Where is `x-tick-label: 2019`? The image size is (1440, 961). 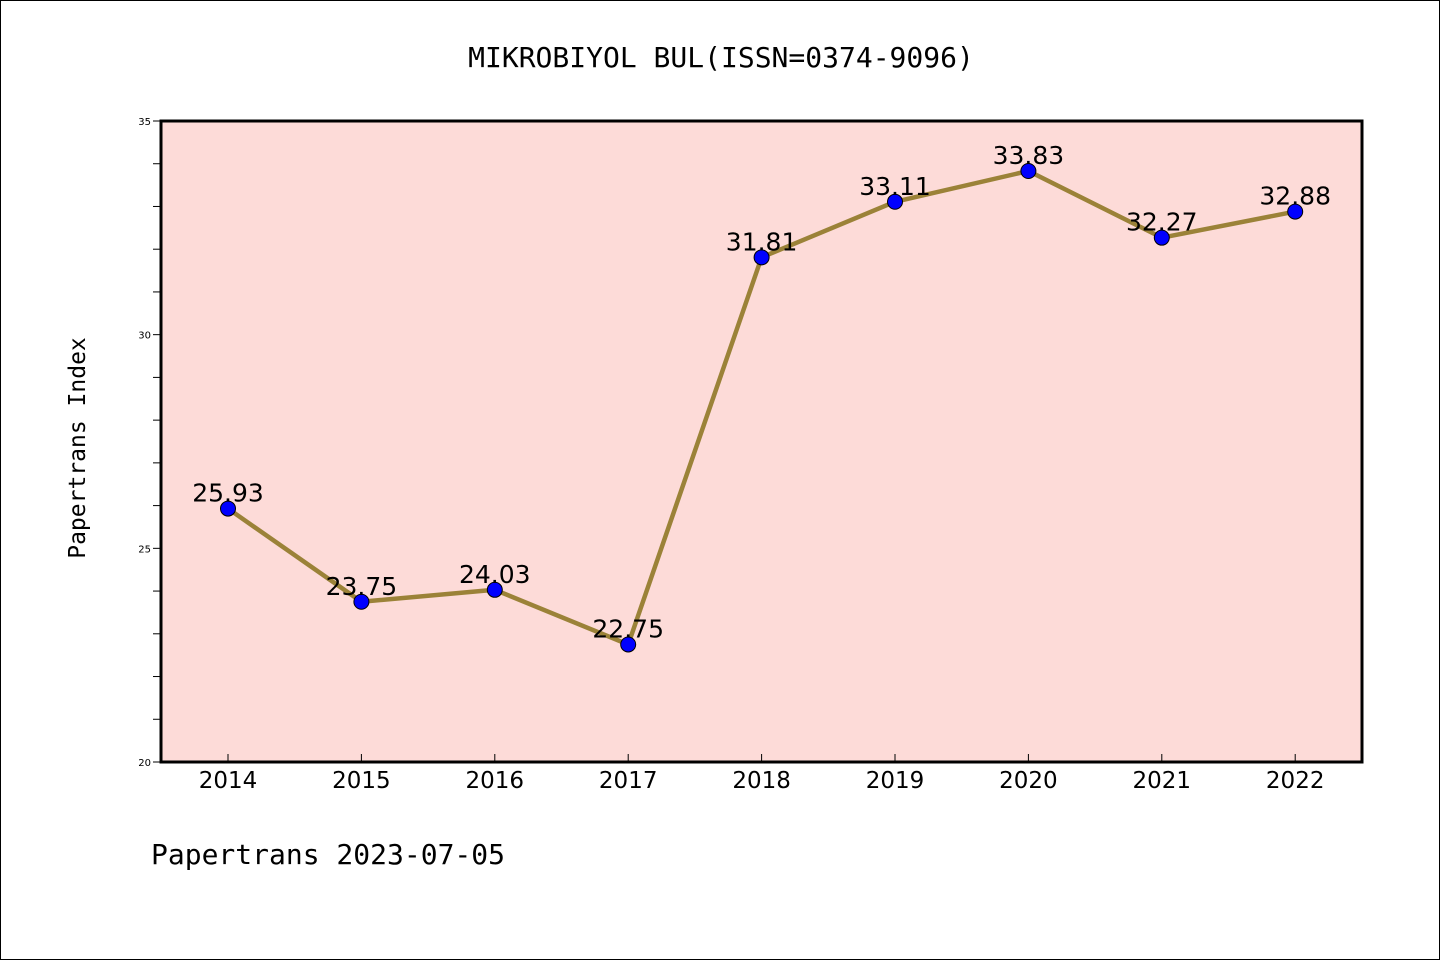 x-tick-label: 2019 is located at coordinates (895, 781).